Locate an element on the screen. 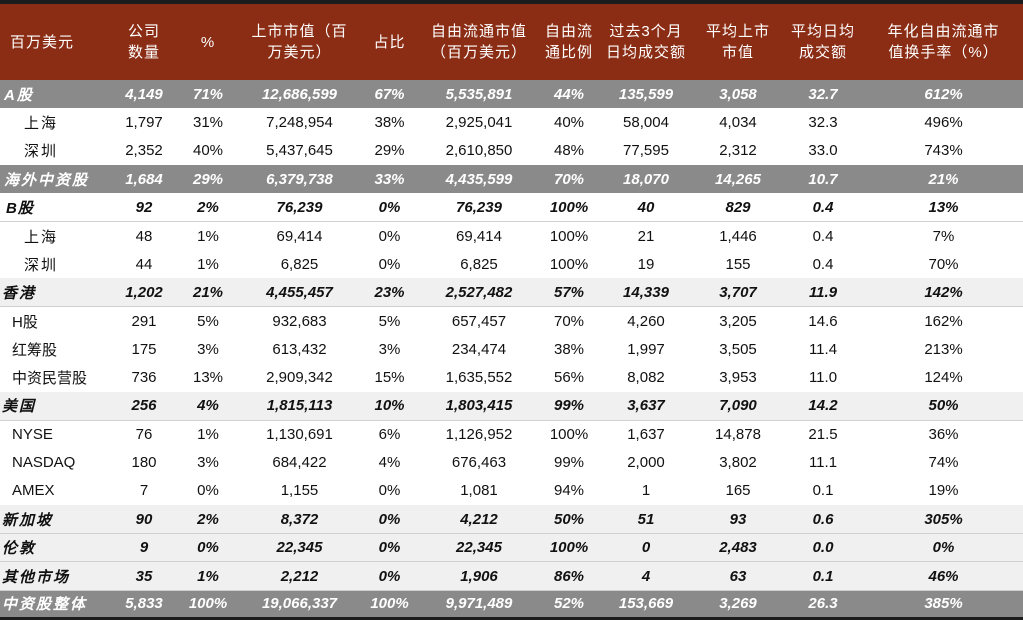 This screenshot has width=1023, height=620. table-cell: 33.0 is located at coordinates (823, 151).